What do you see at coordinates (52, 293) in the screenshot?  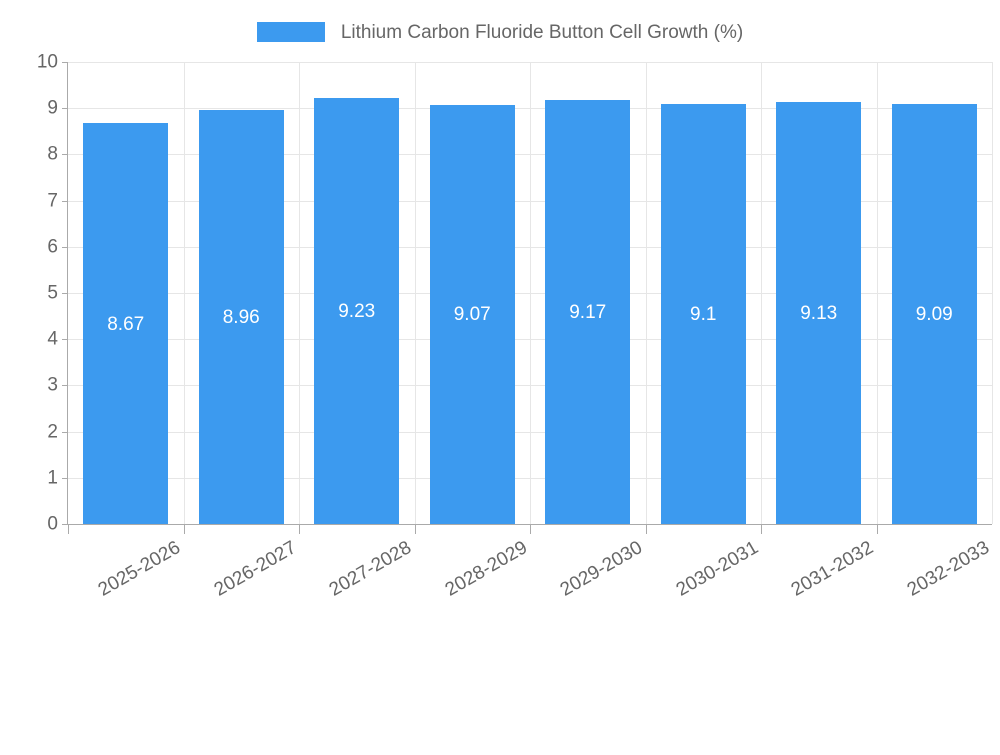 I see `y-axis-tick-label: 5` at bounding box center [52, 293].